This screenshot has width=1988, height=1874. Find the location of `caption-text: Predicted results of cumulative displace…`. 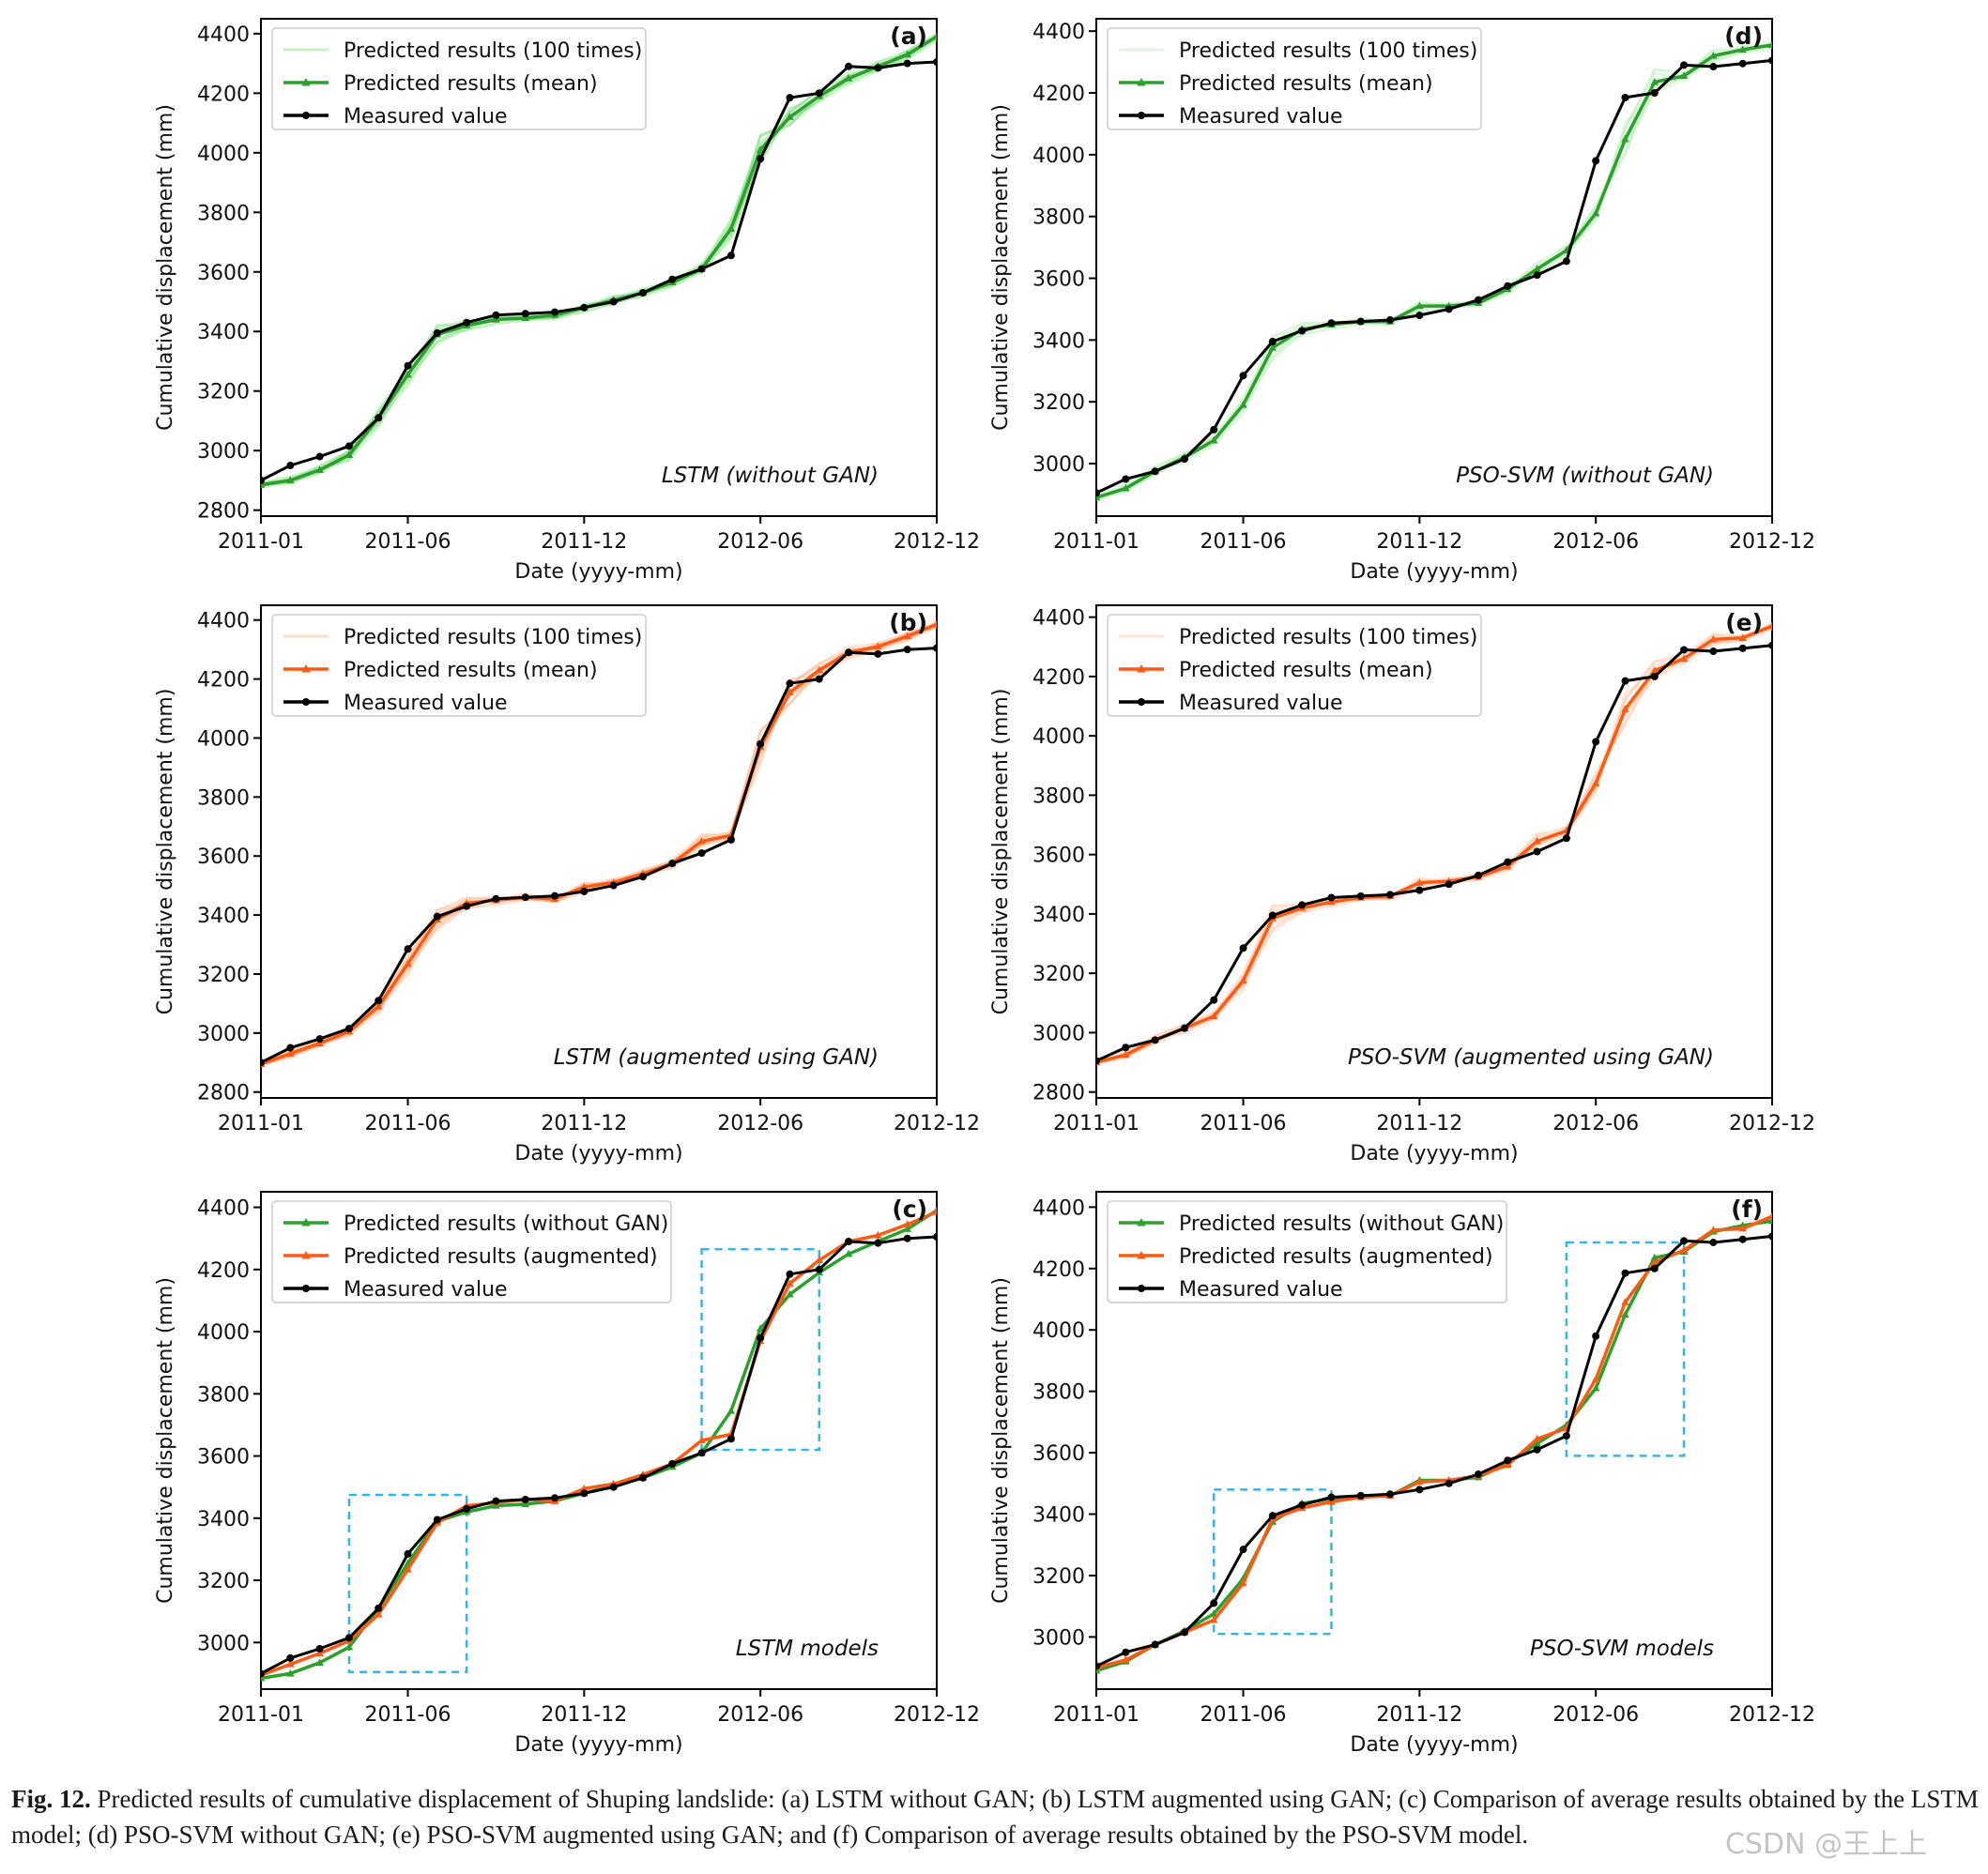

caption-text: Predicted results of cumulative displace… is located at coordinates (995, 1817).